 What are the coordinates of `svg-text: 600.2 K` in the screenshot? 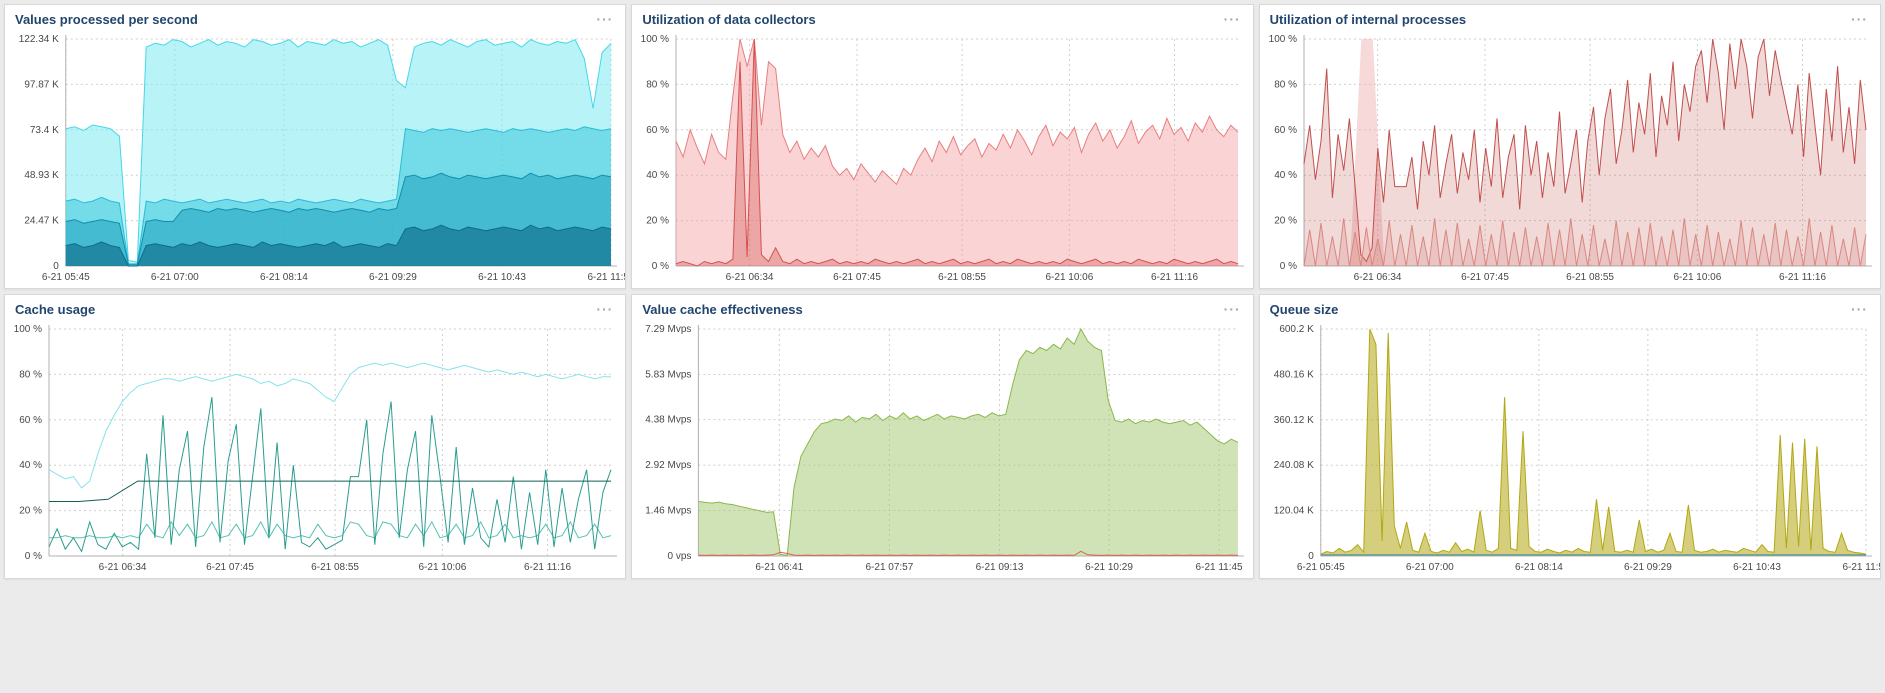 It's located at (1296, 329).